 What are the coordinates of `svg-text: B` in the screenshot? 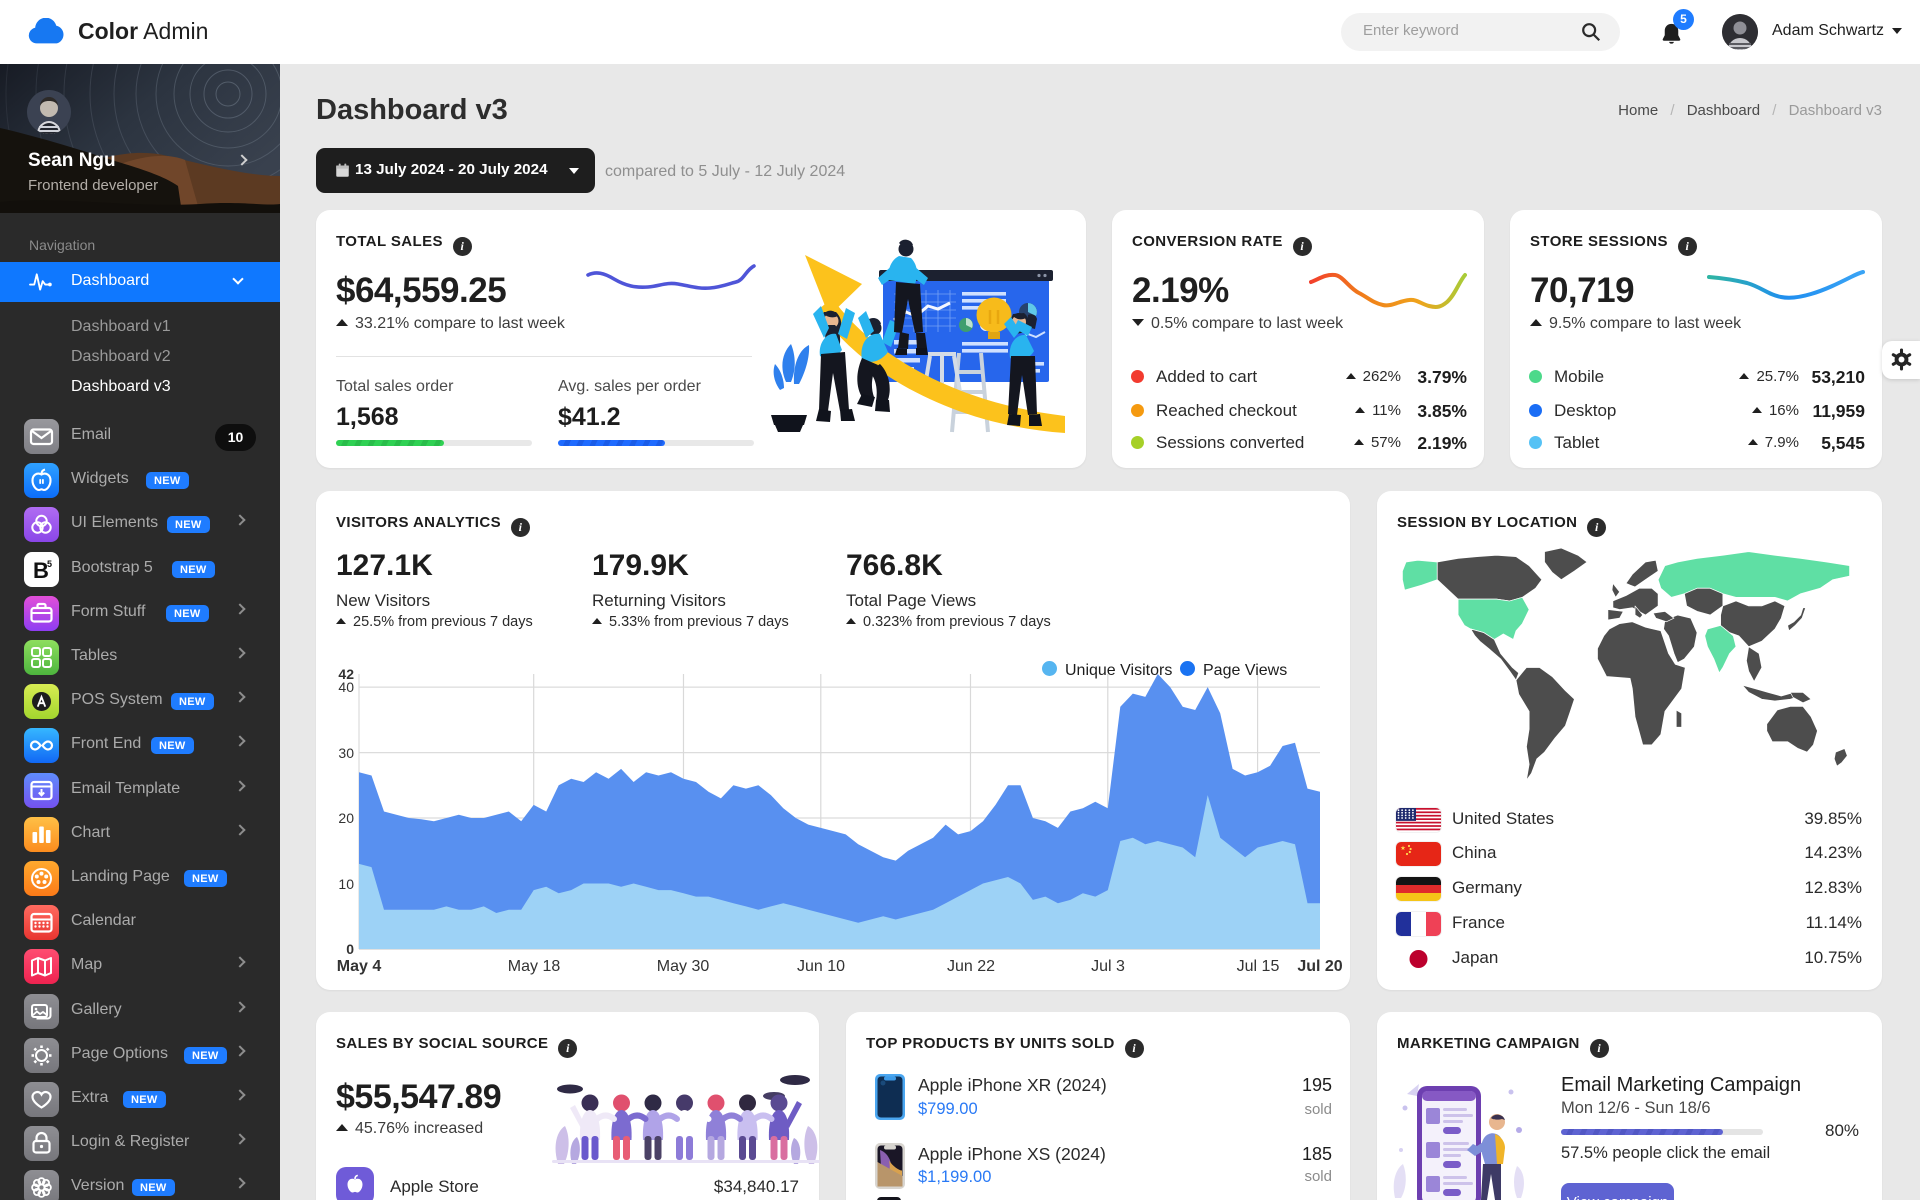 It's located at (41, 570).